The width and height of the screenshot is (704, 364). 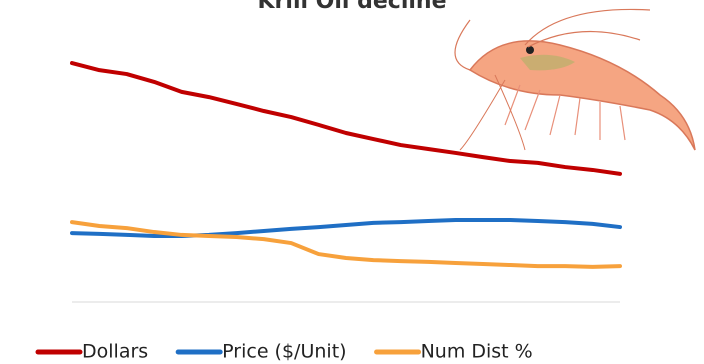 What do you see at coordinates (115, 352) in the screenshot?
I see `legend-label: Dollars` at bounding box center [115, 352].